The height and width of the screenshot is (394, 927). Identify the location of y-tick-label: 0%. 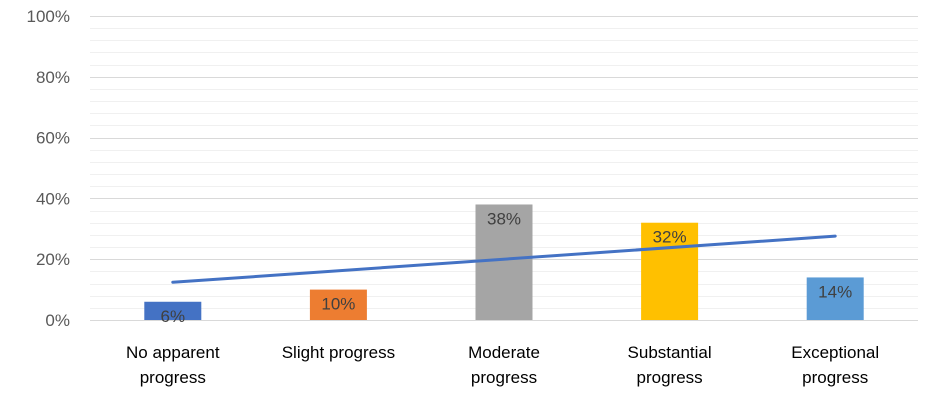
(57, 320).